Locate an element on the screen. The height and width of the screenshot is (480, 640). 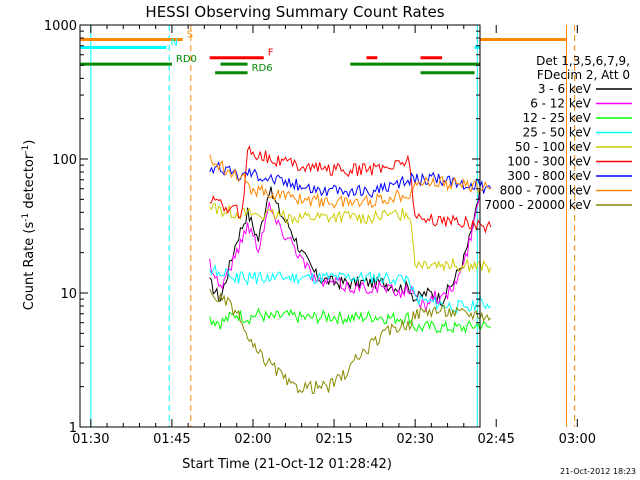
legend-label-8: 7000 - 20000 keV is located at coordinates (537, 205).